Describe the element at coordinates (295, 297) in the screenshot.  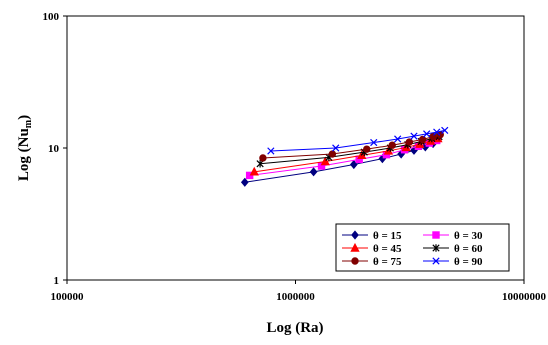
I see `x-tick-label: 1000000` at that location.